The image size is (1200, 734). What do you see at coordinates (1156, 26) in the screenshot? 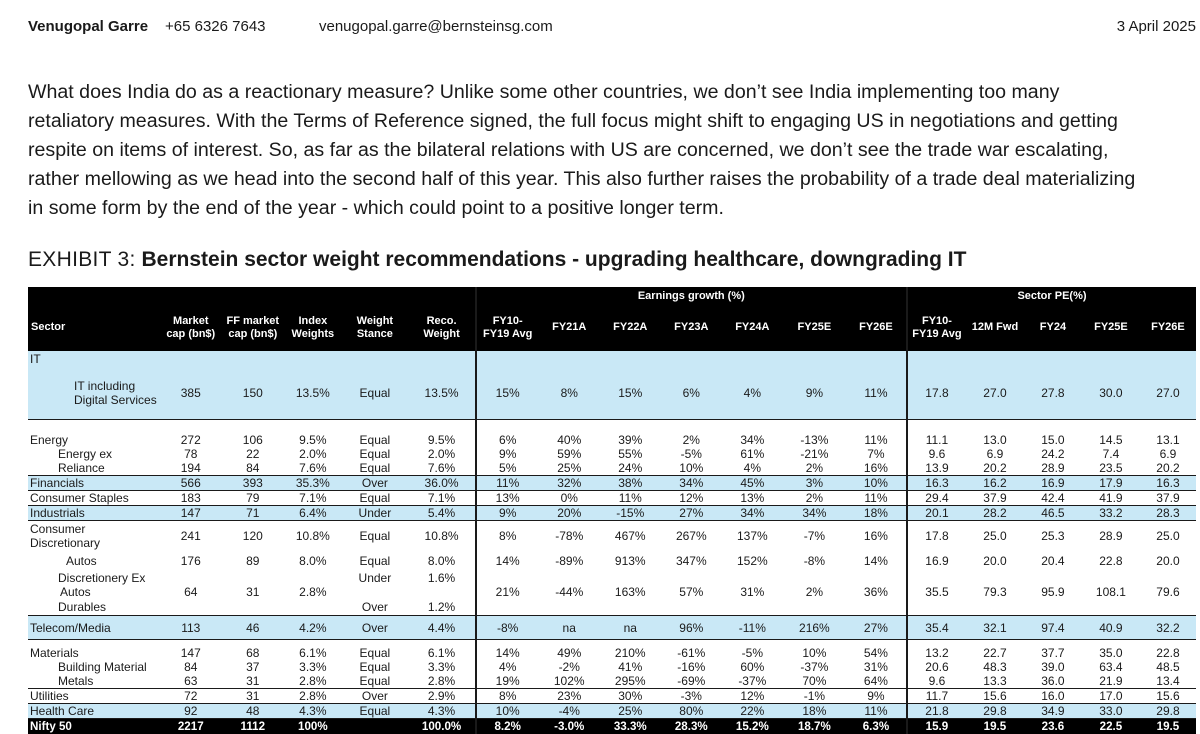
I see `report-date: 3 April 2025` at bounding box center [1156, 26].